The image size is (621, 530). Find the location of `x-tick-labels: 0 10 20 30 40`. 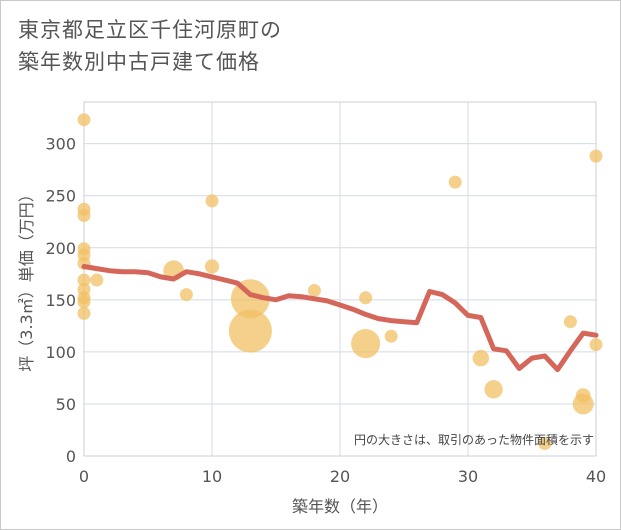

x-tick-labels: 0 10 20 30 40 is located at coordinates (342, 476).